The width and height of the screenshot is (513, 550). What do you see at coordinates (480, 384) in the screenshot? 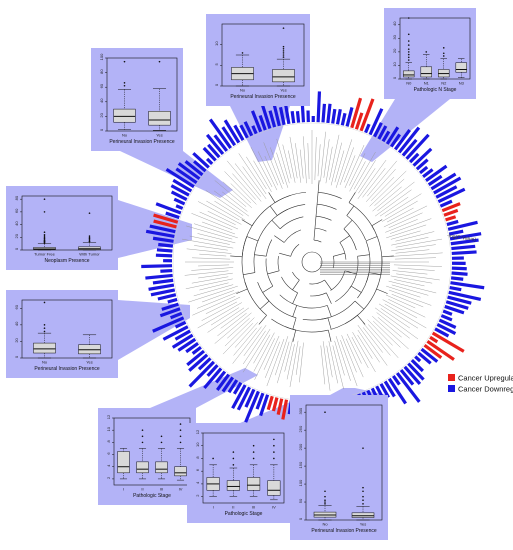
I see `legend: Cancer Upregulated Cancer Downregulated` at bounding box center [480, 384].